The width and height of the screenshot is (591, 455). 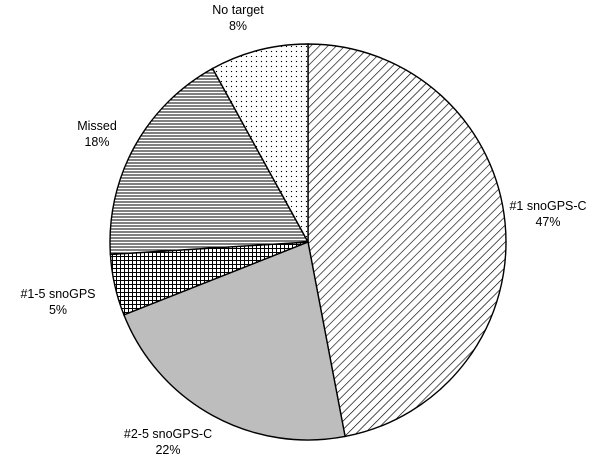 What do you see at coordinates (97, 126) in the screenshot?
I see `slice-label-3: Missed` at bounding box center [97, 126].